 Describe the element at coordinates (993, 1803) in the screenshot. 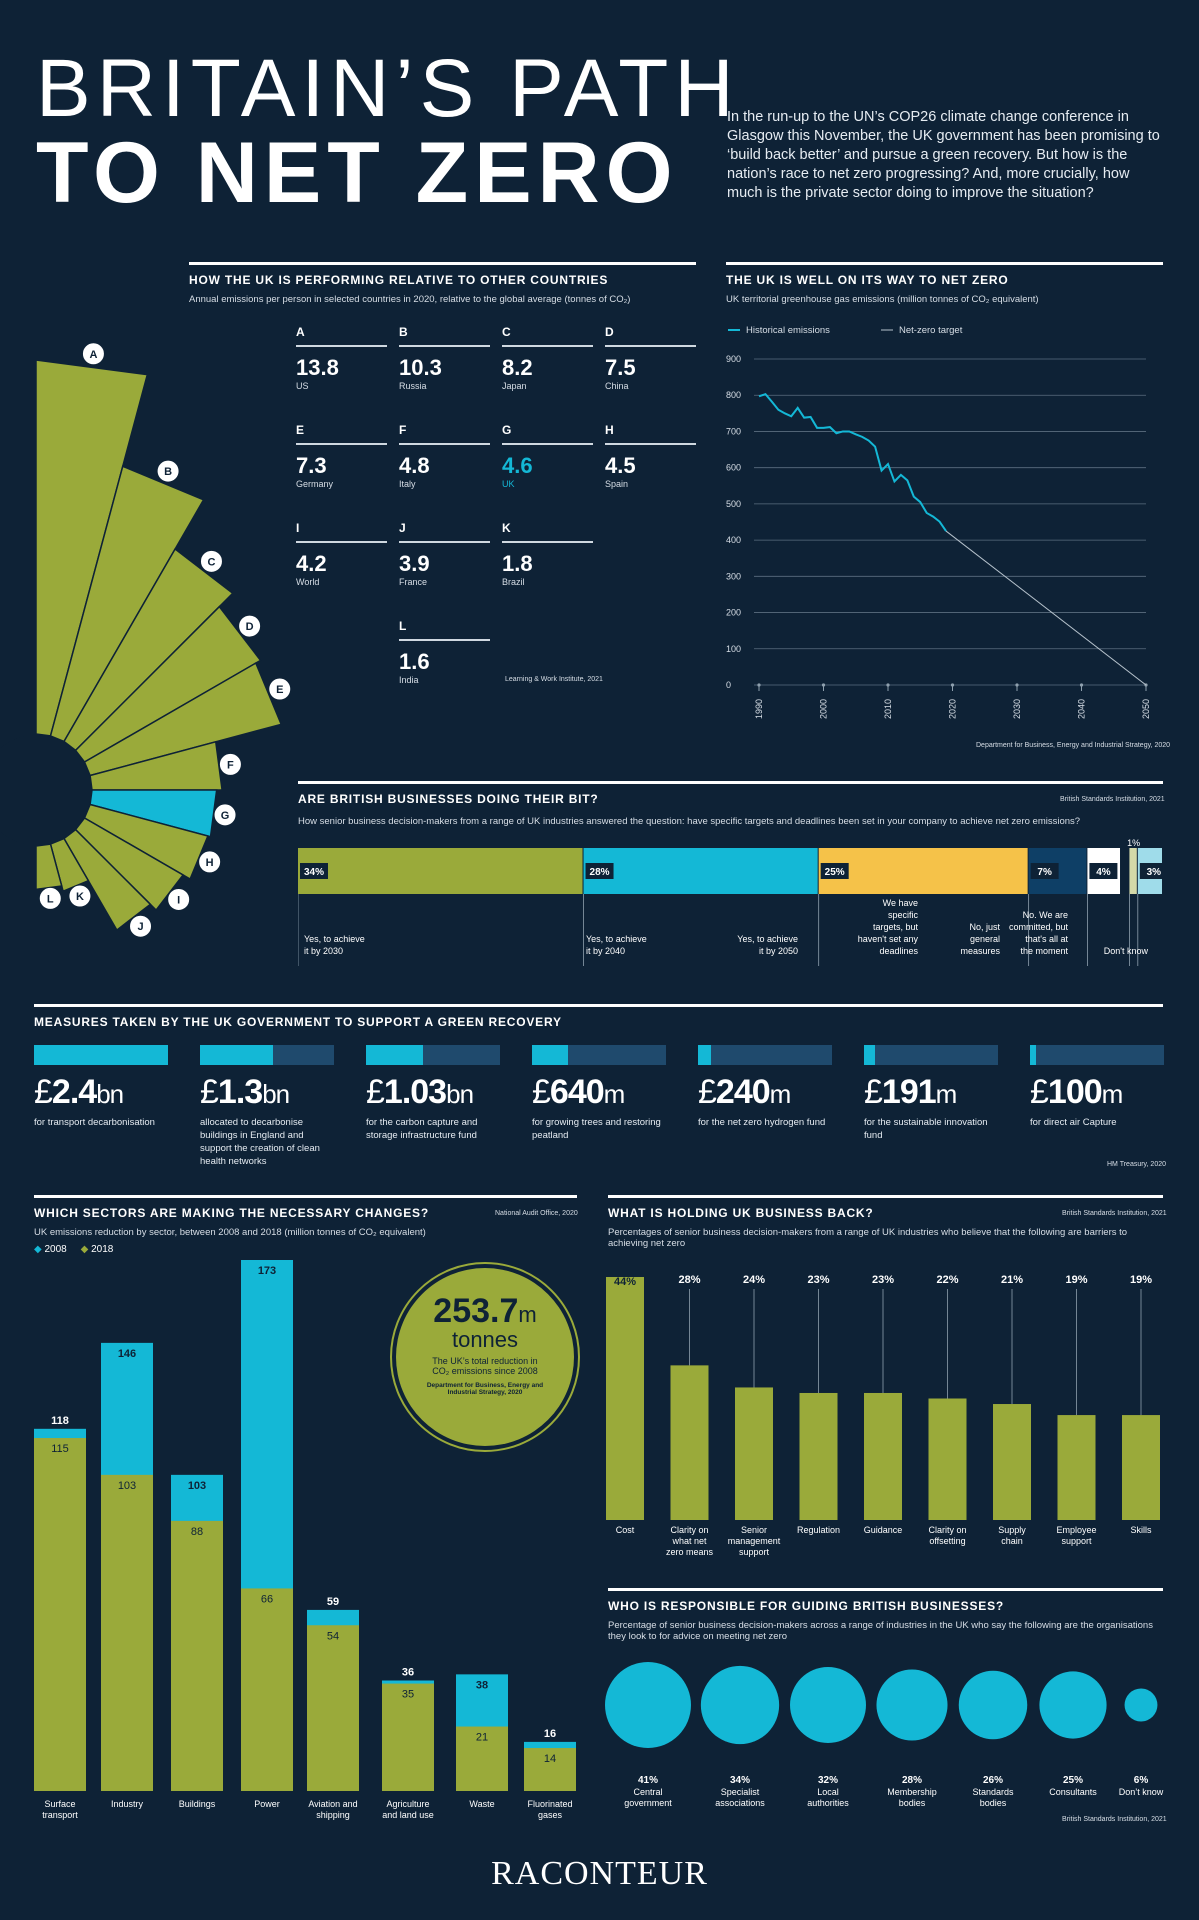

I see `advisor-category-label: bodies` at that location.